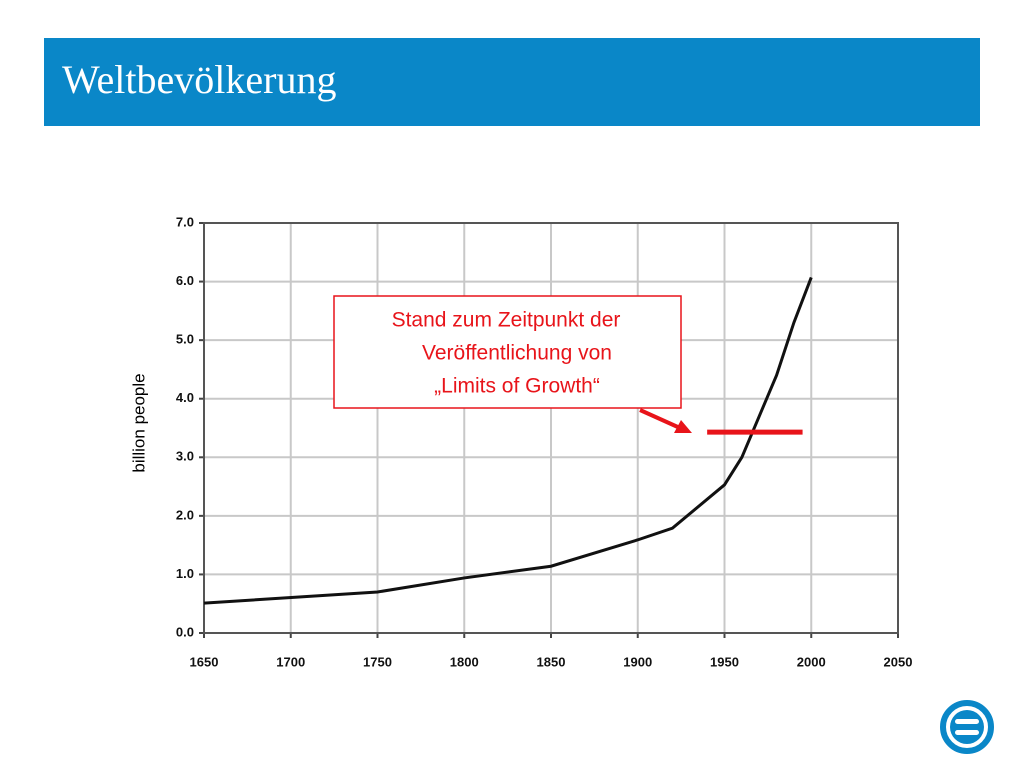 Image resolution: width=1024 pixels, height=768 pixels. Describe the element at coordinates (517, 386) in the screenshot. I see `annotation-text: „Limits of Growth“` at that location.